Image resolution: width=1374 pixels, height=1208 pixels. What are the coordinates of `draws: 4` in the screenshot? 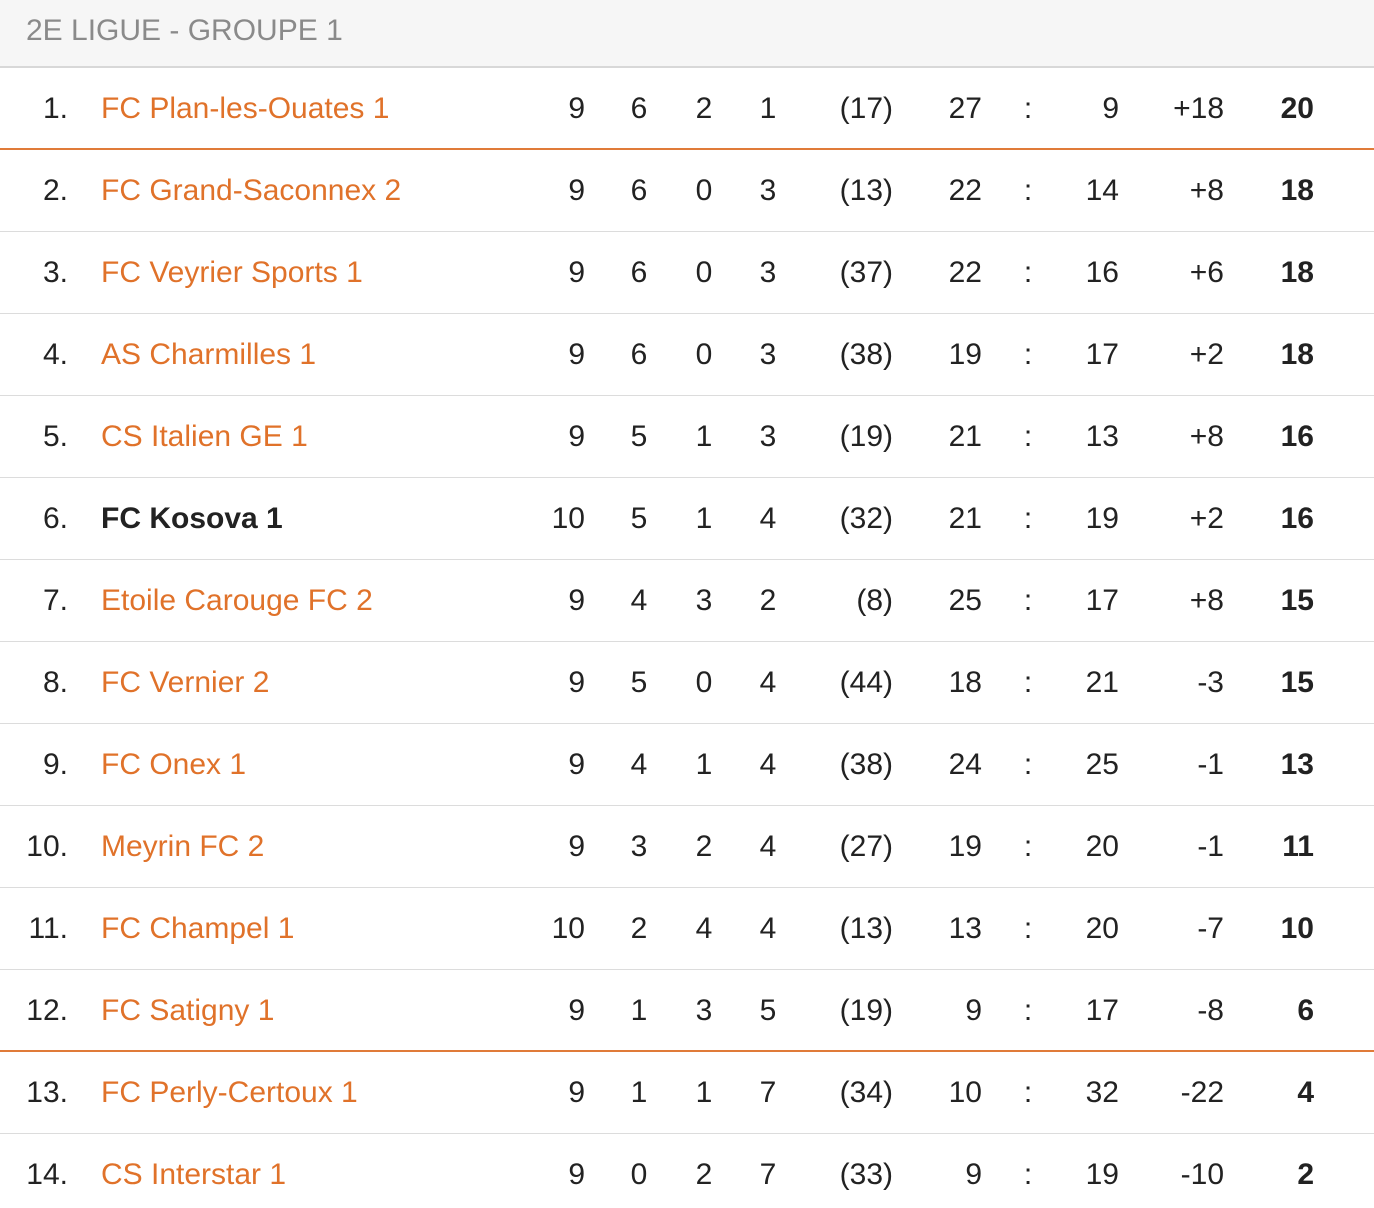 It's located at (704, 928).